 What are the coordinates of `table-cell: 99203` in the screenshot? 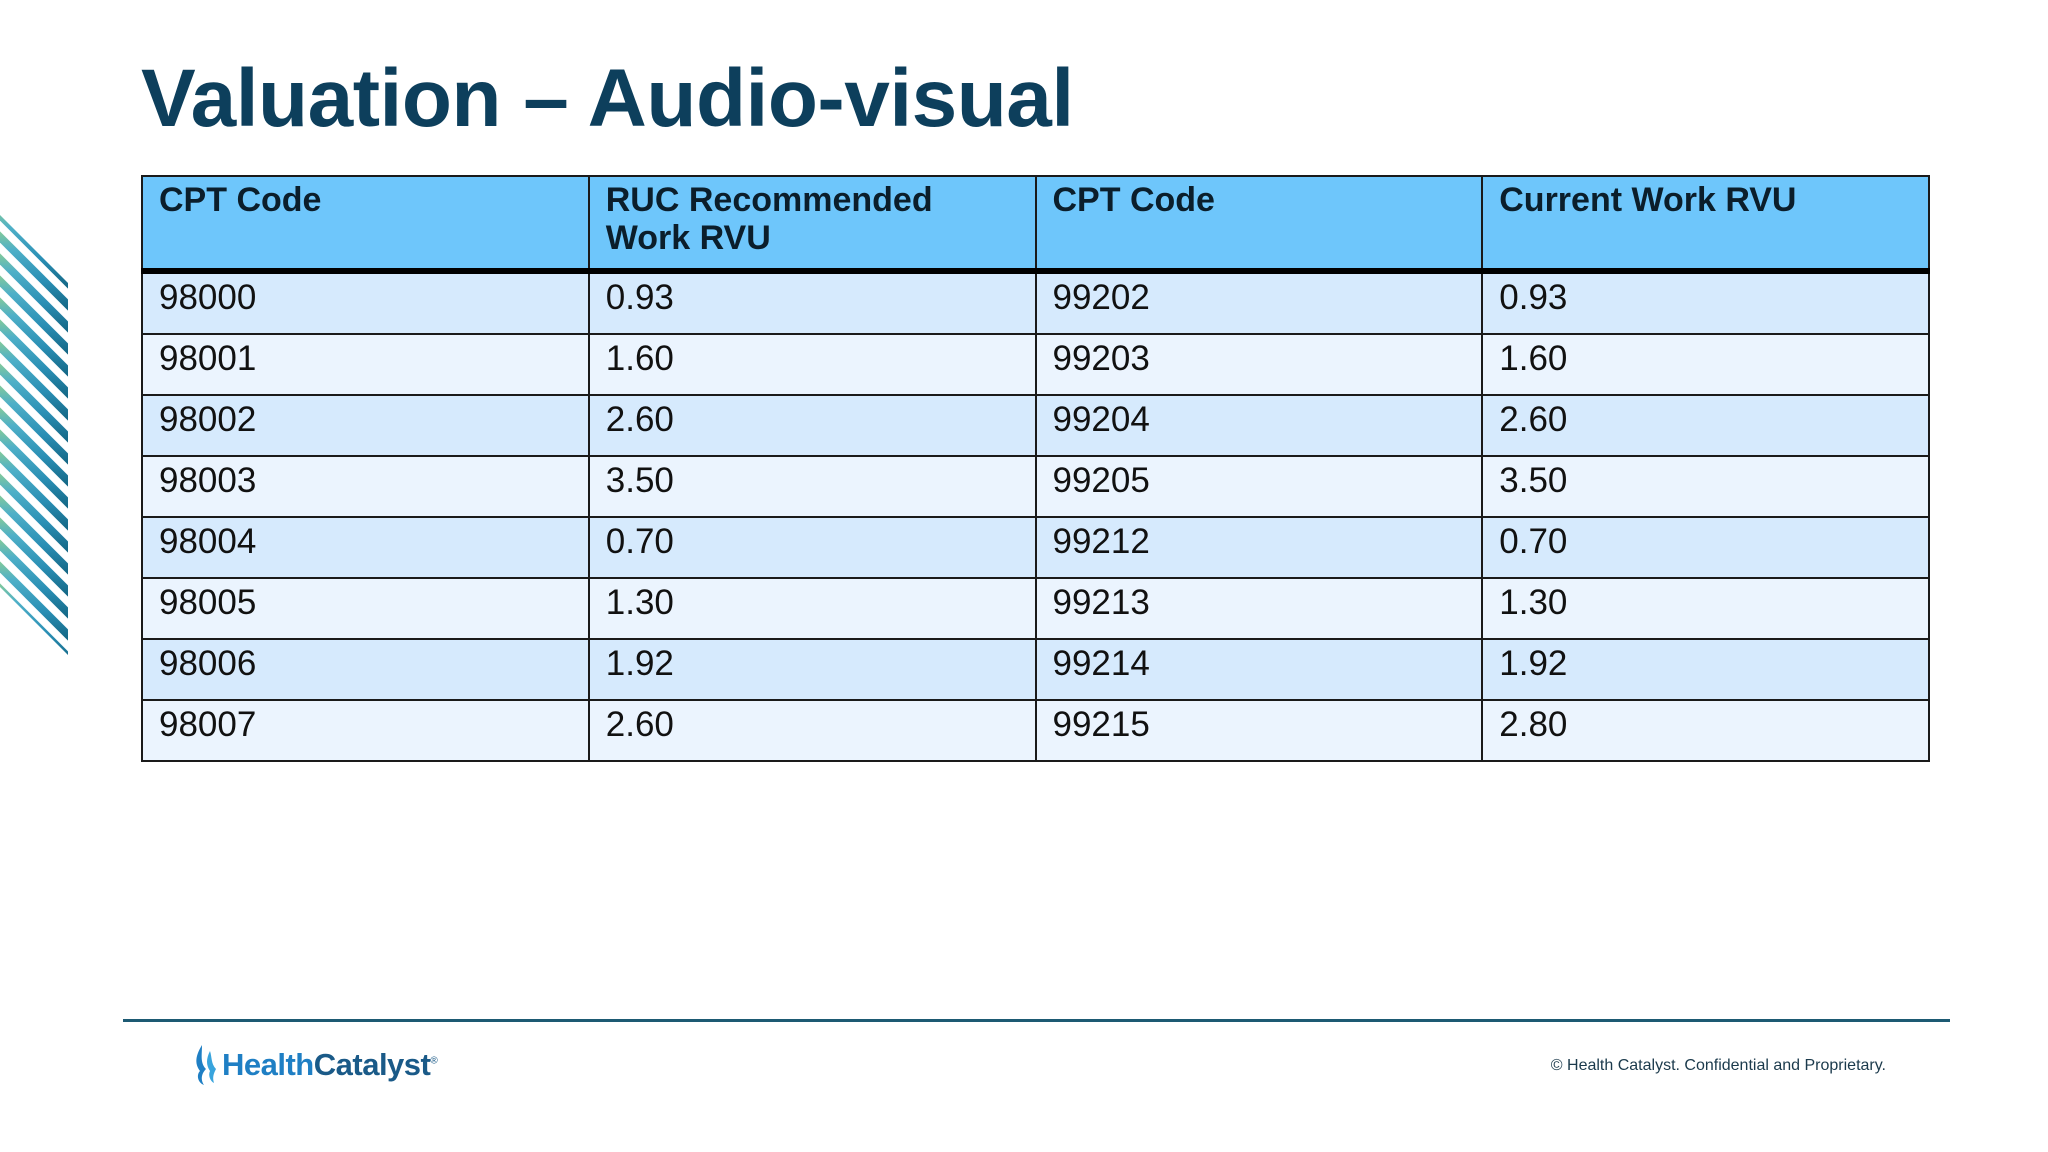 It's located at (1259, 364).